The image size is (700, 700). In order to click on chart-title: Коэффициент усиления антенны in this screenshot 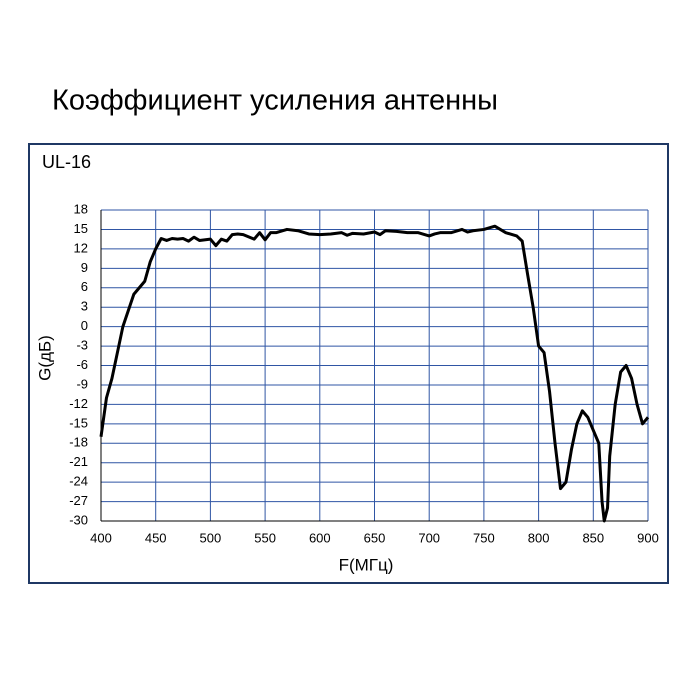, I will do `click(275, 101)`.